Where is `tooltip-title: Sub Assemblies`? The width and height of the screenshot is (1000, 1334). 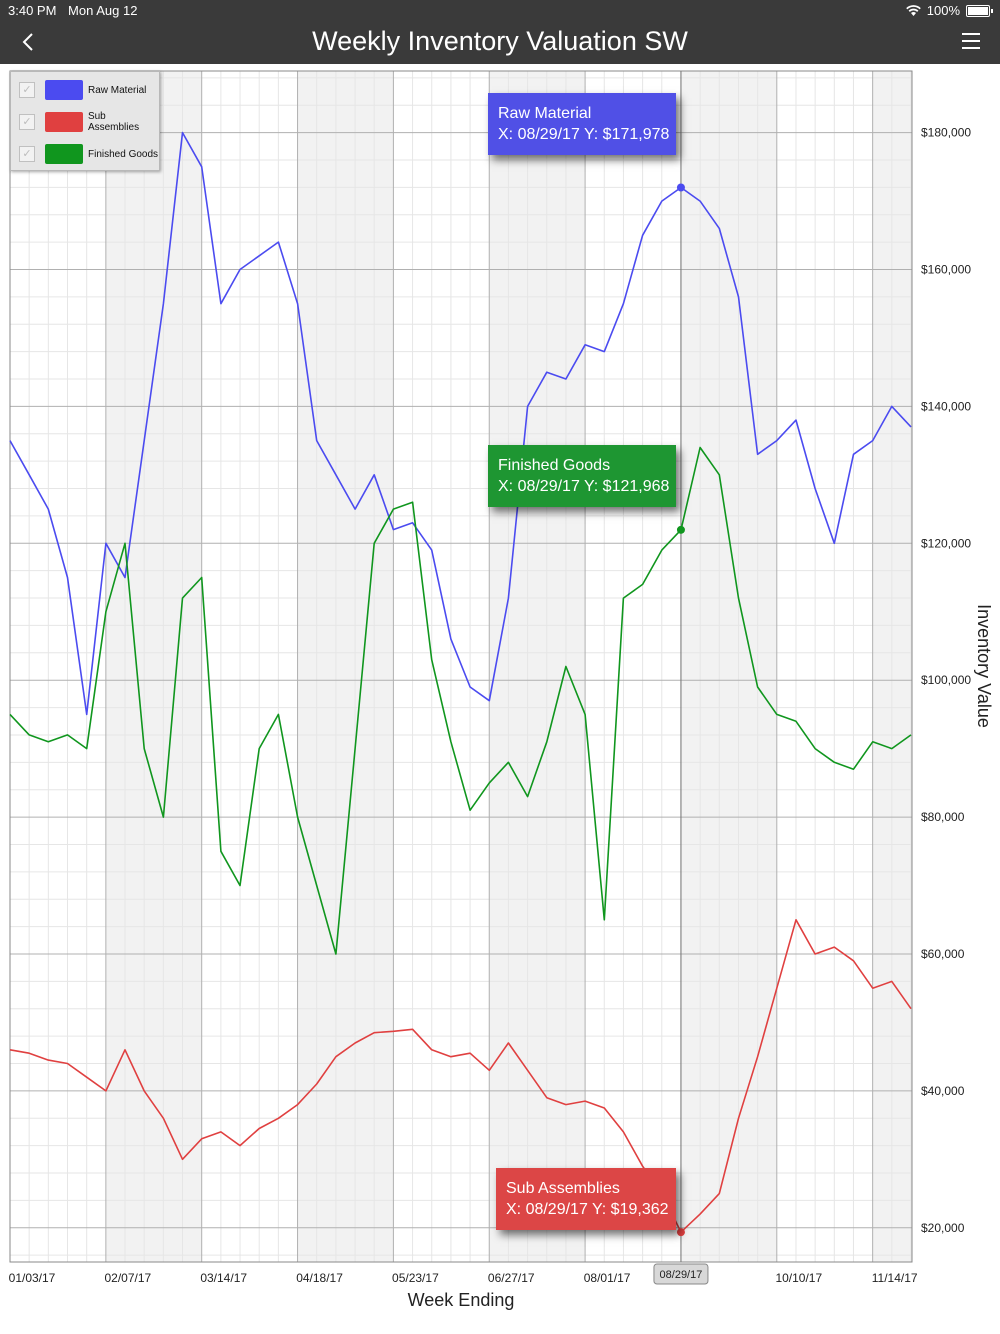
tooltip-title: Sub Assemblies is located at coordinates (563, 1188).